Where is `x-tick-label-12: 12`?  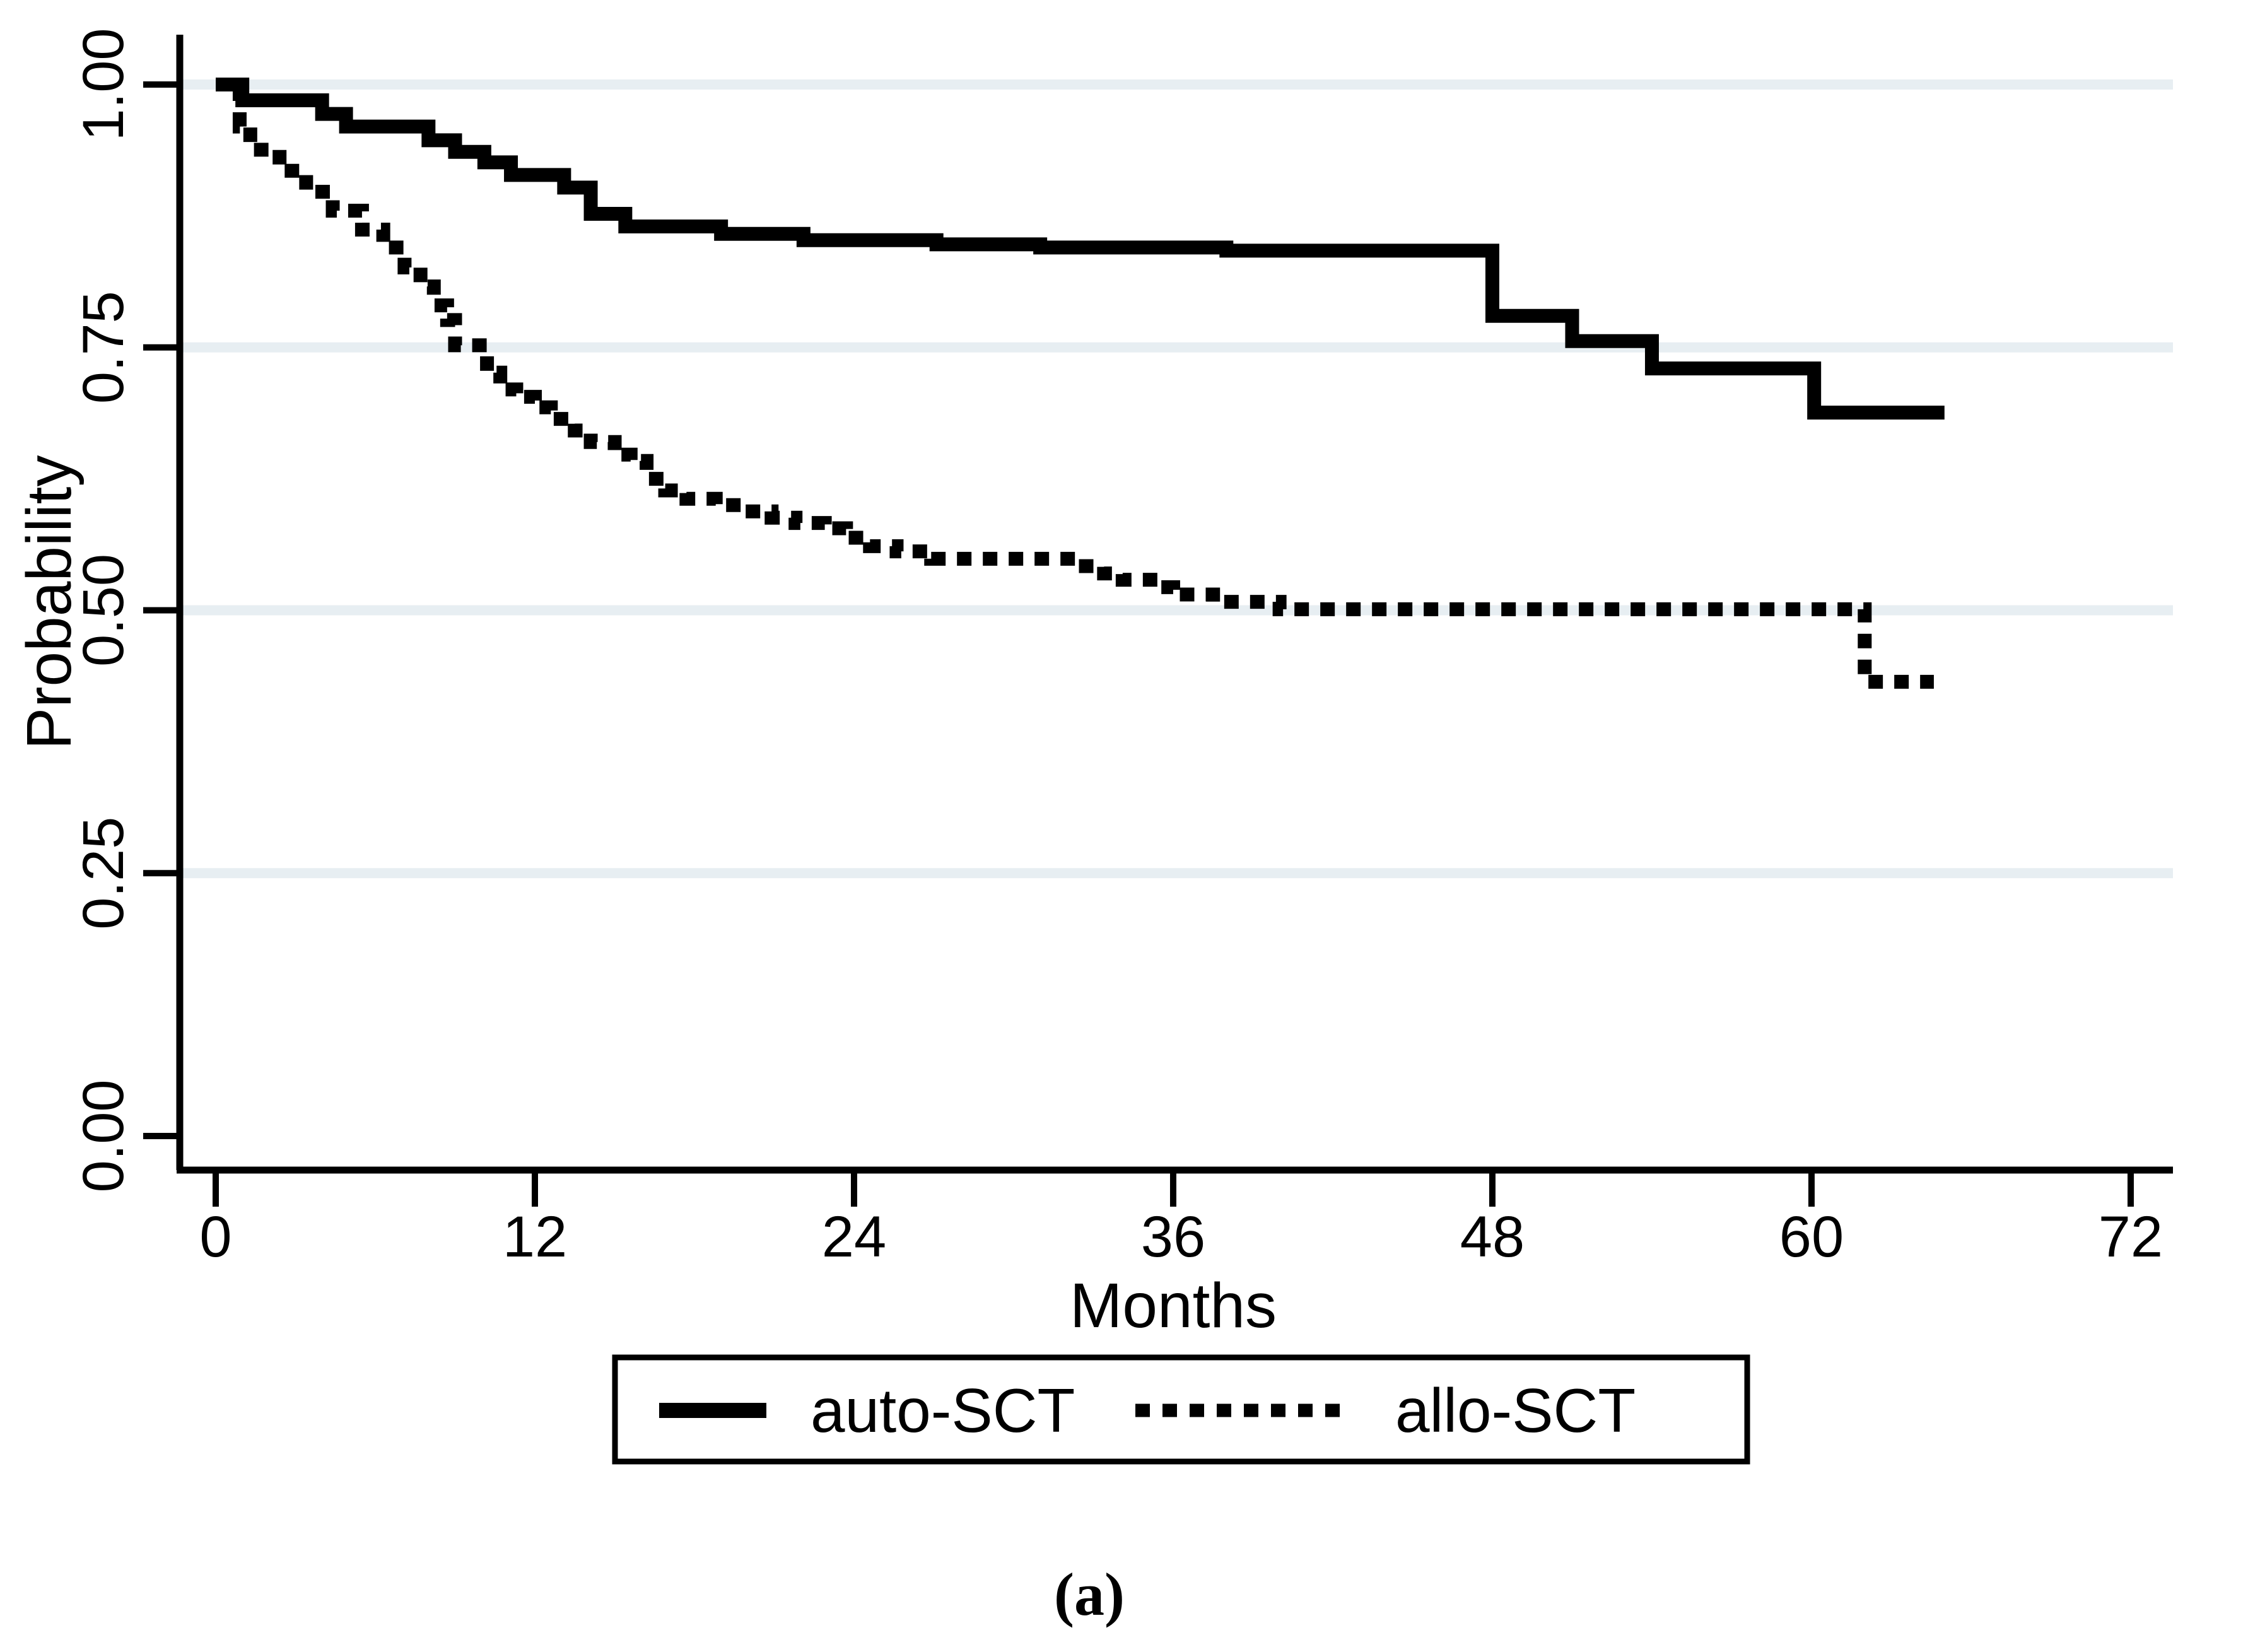 x-tick-label-12: 12 is located at coordinates (535, 1237).